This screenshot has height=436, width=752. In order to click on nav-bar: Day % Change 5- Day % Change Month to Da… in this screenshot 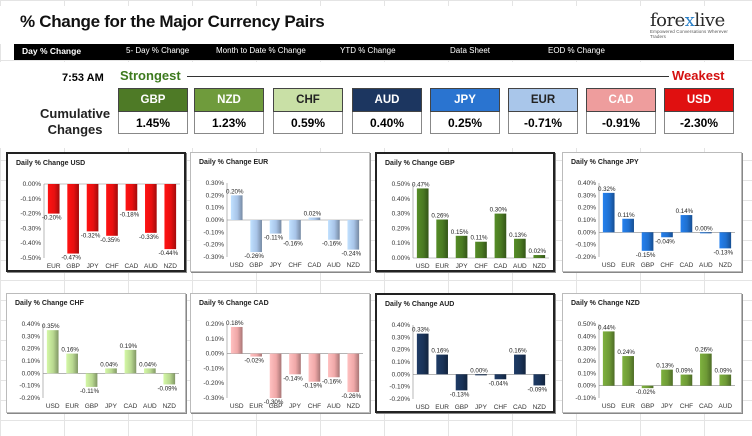, I will do `click(374, 52)`.